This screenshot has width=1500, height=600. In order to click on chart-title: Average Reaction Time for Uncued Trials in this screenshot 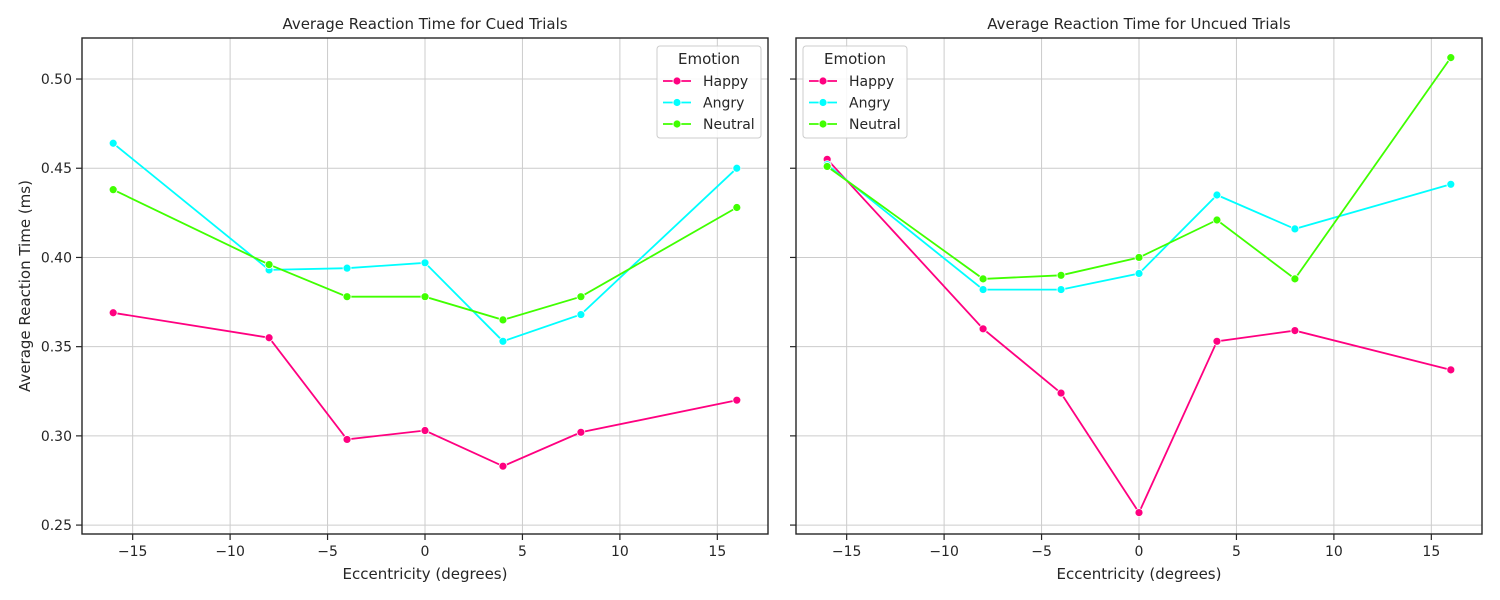, I will do `click(1139, 24)`.